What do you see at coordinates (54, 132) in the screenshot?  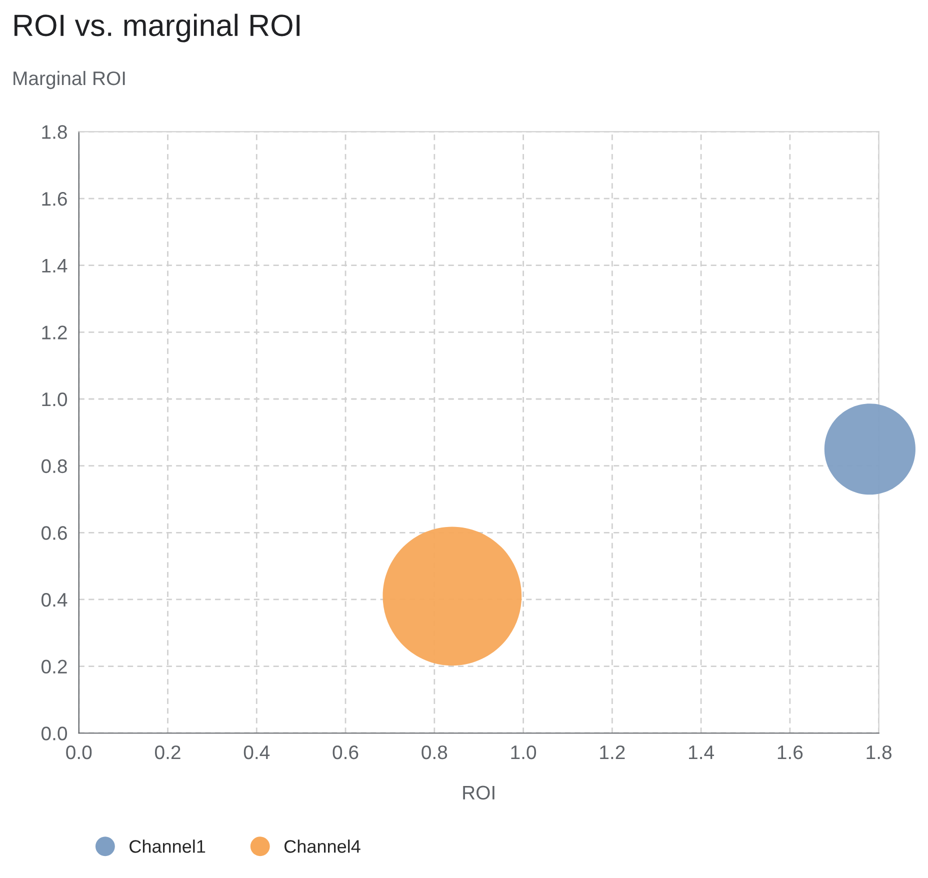 I see `y-tick-label: 1.8` at bounding box center [54, 132].